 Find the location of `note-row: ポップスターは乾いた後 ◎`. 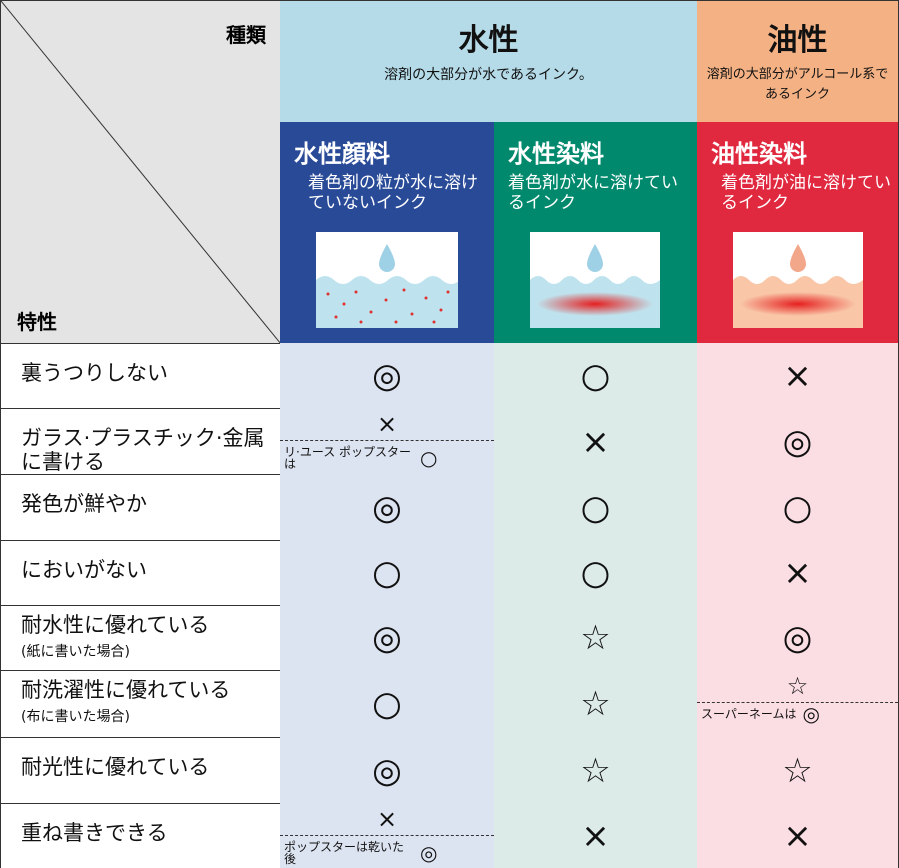

note-row: ポップスターは乾いた後 ◎ is located at coordinates (387, 853).